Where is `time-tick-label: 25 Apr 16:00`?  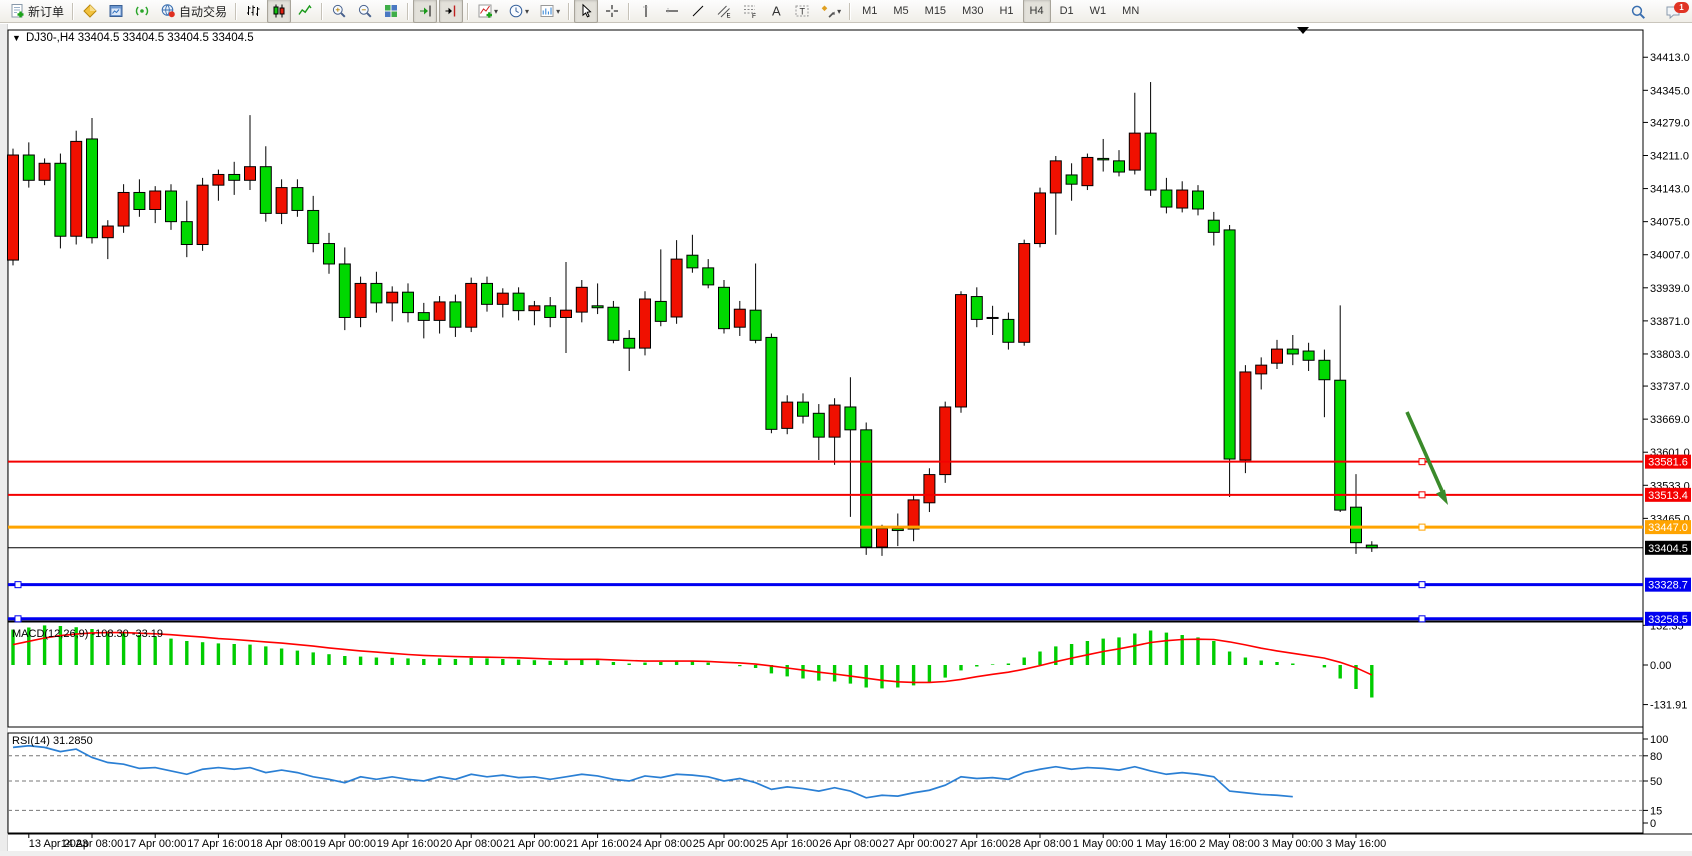
time-tick-label: 25 Apr 16:00 is located at coordinates (787, 844).